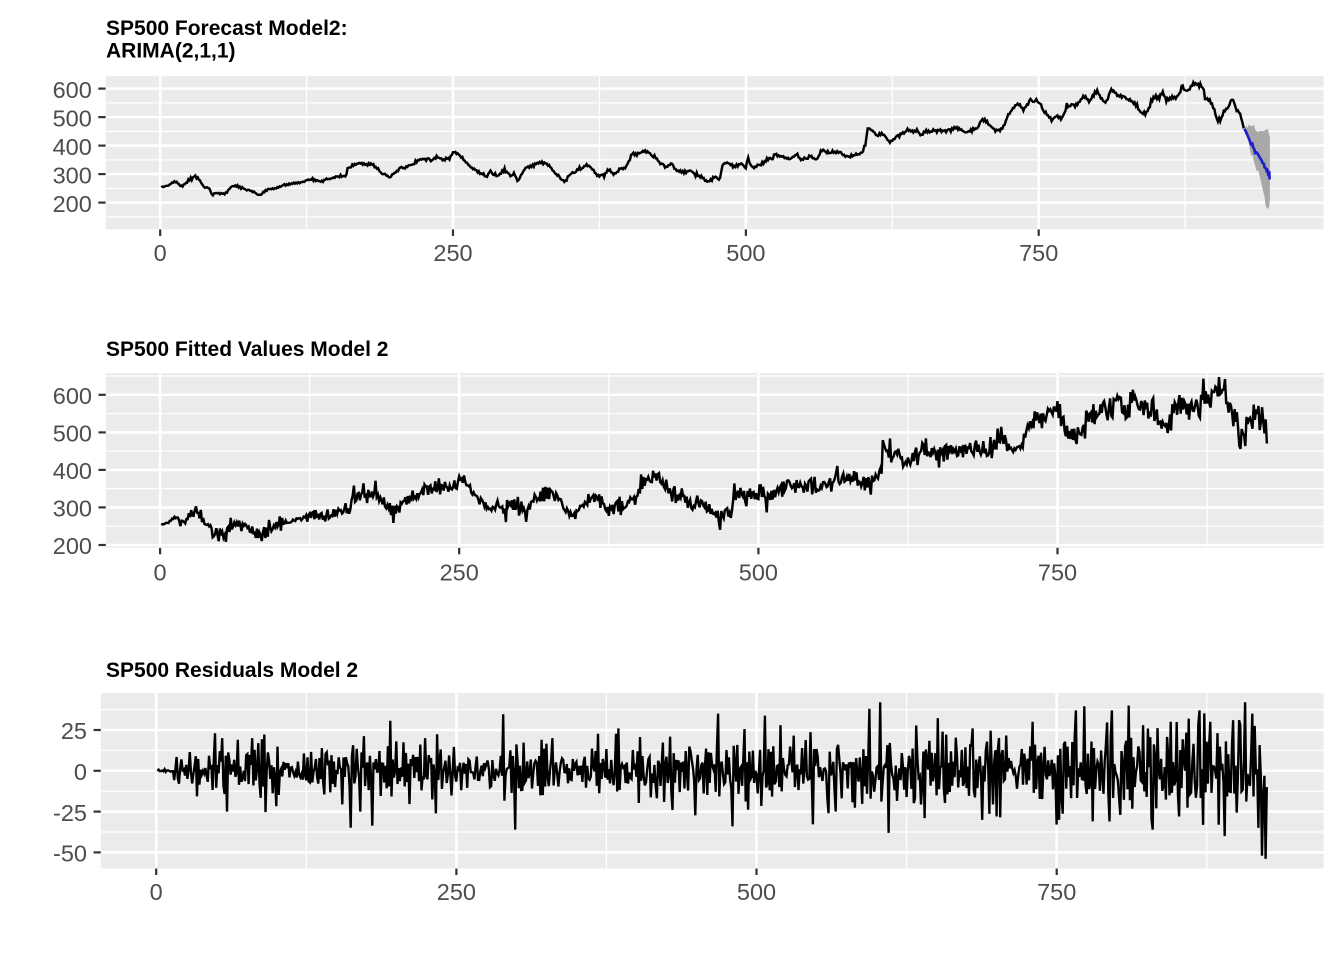 The image size is (1344, 965). I want to click on svg-text: SP500 Fitted Values Model 2, so click(247, 349).